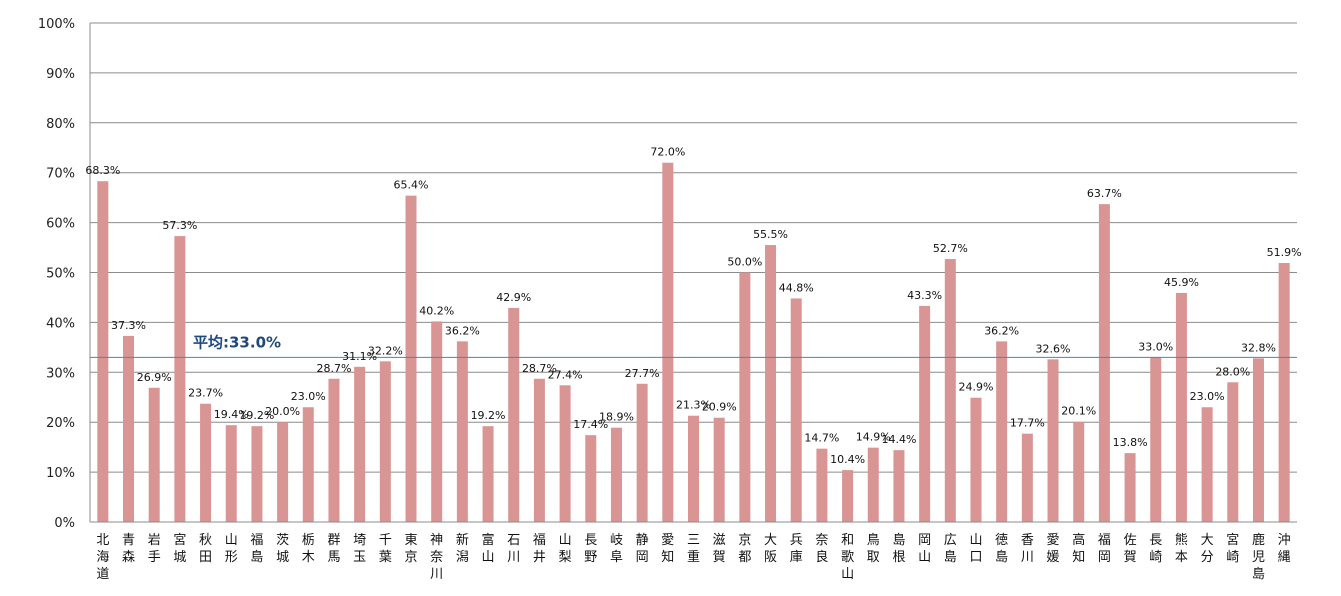  What do you see at coordinates (950, 248) in the screenshot?
I see `data-label: 52.7%` at bounding box center [950, 248].